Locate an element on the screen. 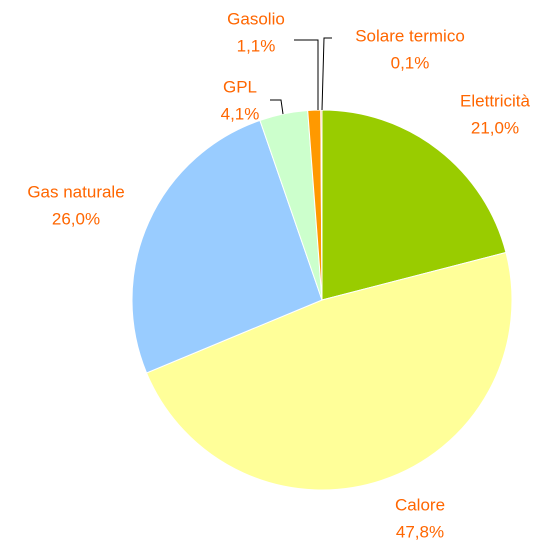  slice-value-label: 47,8% is located at coordinates (420, 531).